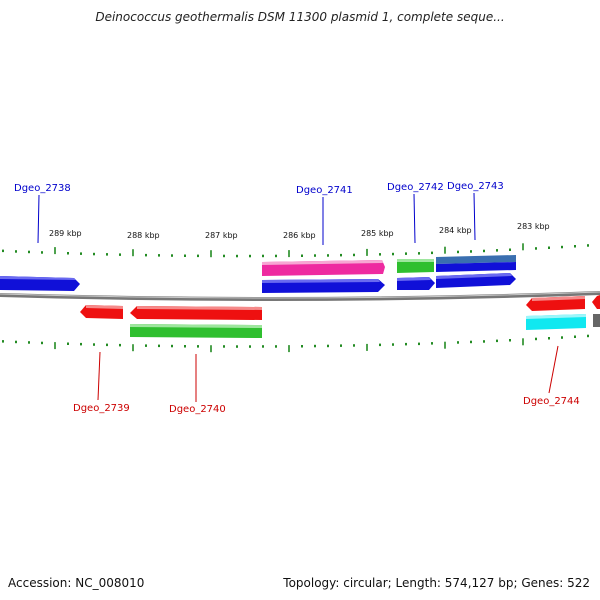 The image size is (600, 600). What do you see at coordinates (295, 250) in the screenshot?
I see `tick-track-top` at bounding box center [295, 250].